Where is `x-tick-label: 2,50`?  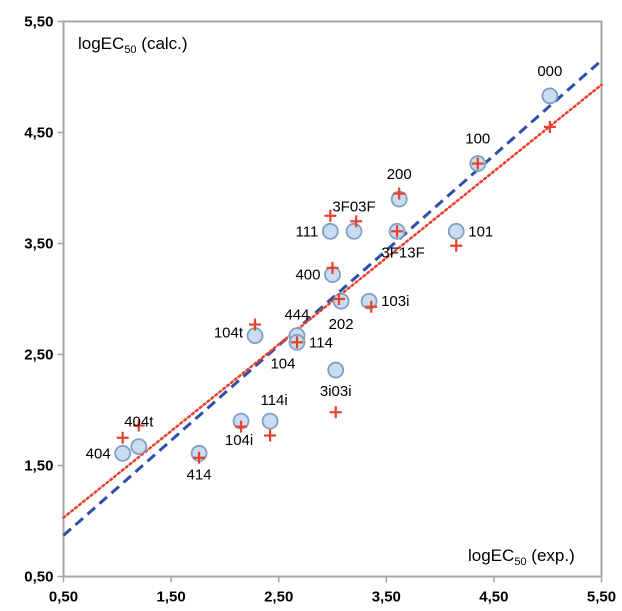 x-tick-label: 2,50 is located at coordinates (278, 597).